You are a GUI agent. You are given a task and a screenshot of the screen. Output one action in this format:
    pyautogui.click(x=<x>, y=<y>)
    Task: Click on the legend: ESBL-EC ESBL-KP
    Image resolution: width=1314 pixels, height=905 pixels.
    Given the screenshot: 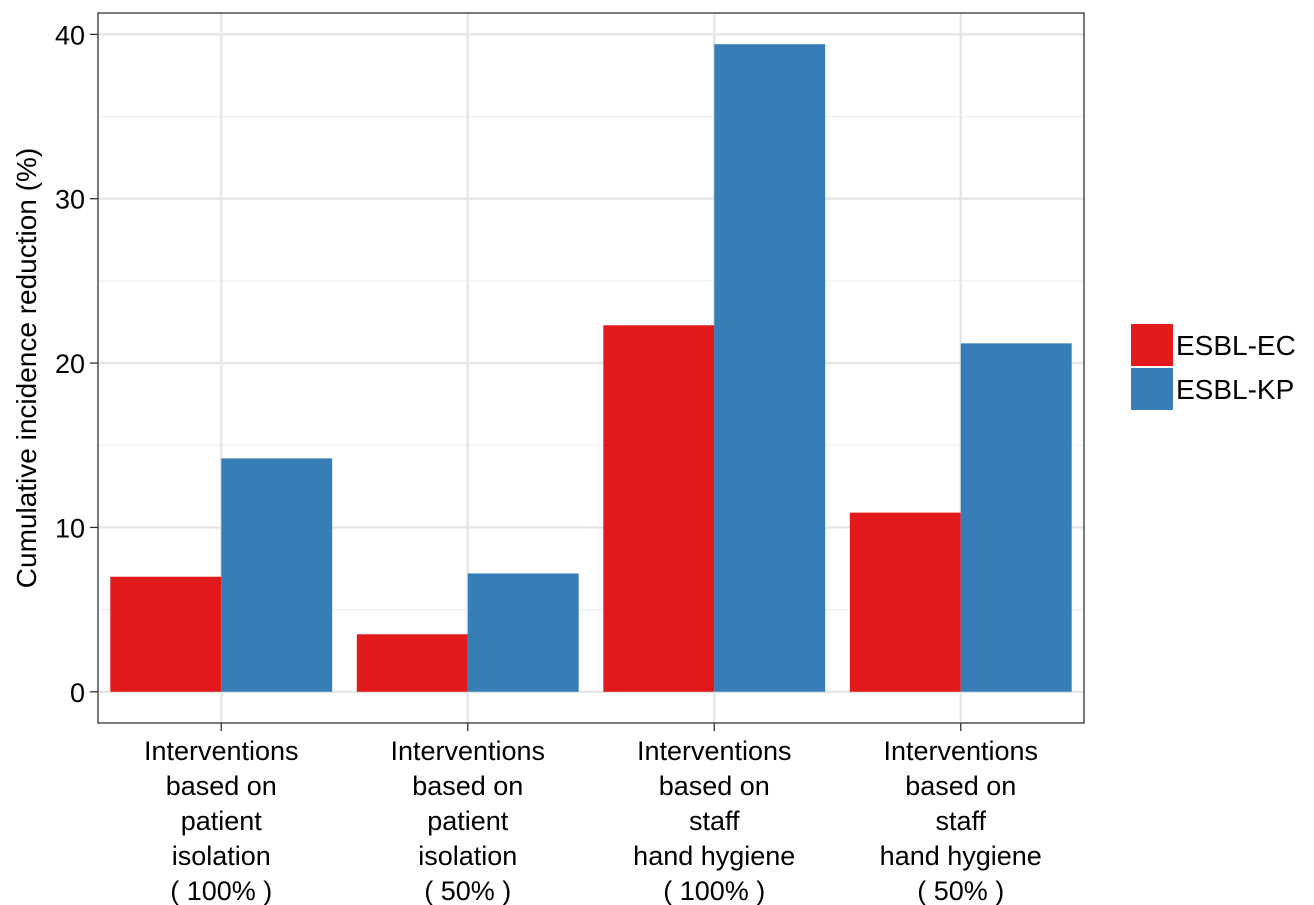 What is the action you would take?
    pyautogui.click(x=1213, y=367)
    